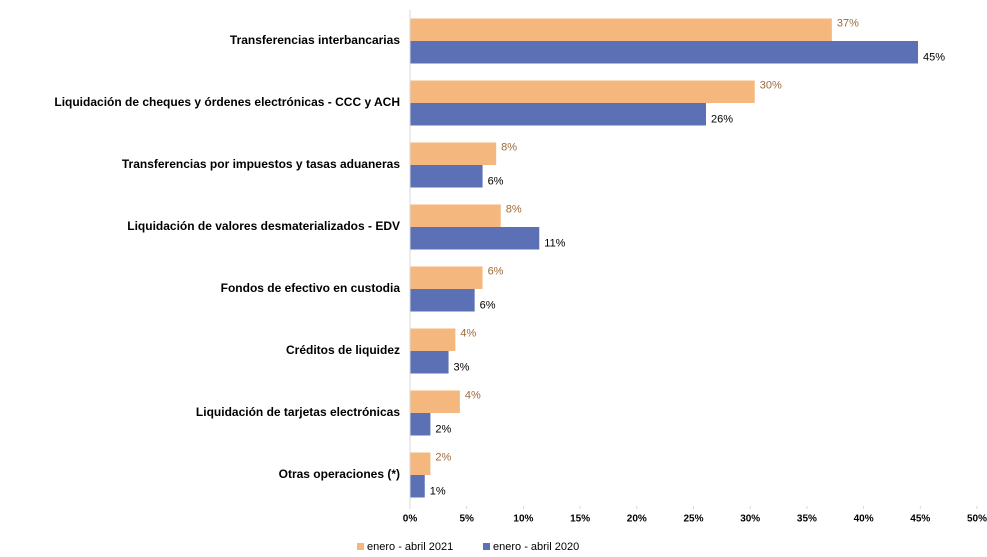 Image resolution: width=987 pixels, height=557 pixels. Describe the element at coordinates (523, 519) in the screenshot. I see `x-tick-label: 10%` at that location.